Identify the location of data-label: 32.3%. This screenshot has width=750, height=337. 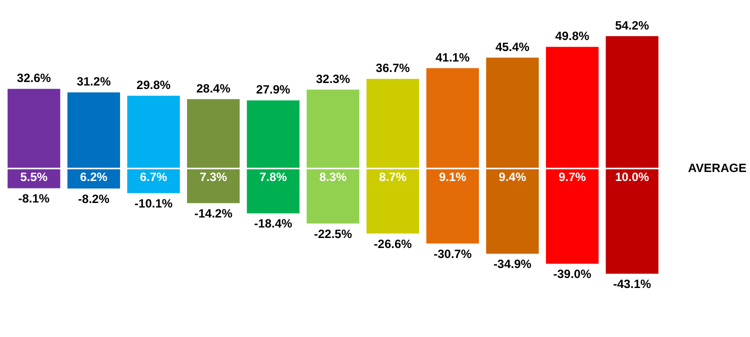
(333, 79).